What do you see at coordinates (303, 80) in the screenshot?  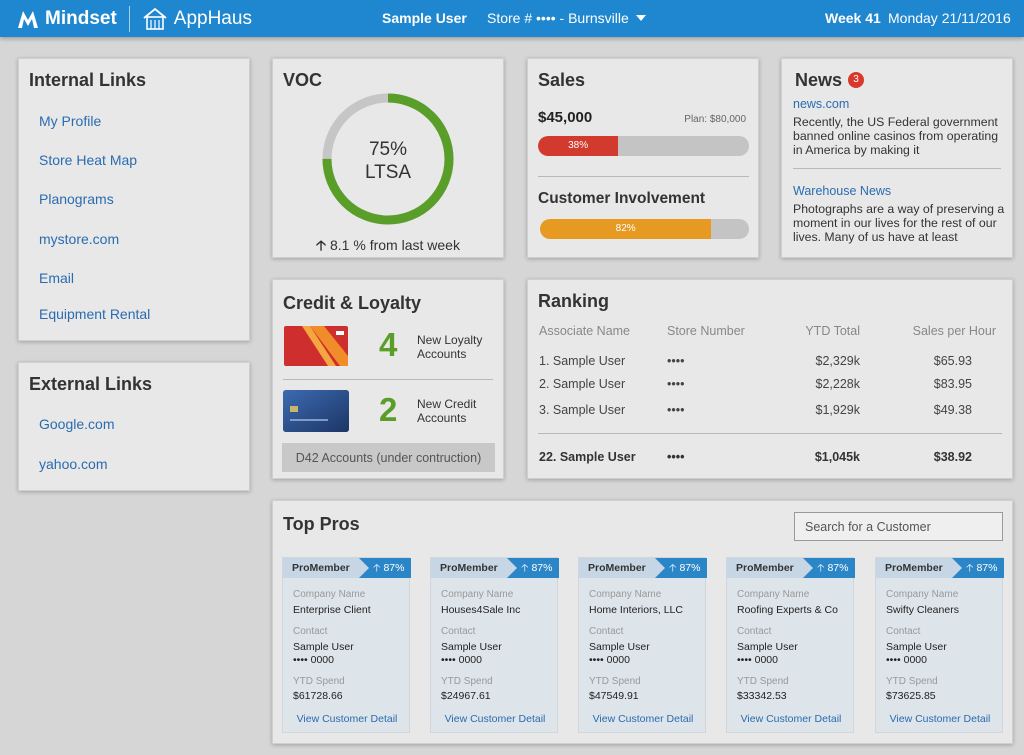 I see `card-title: VOC` at bounding box center [303, 80].